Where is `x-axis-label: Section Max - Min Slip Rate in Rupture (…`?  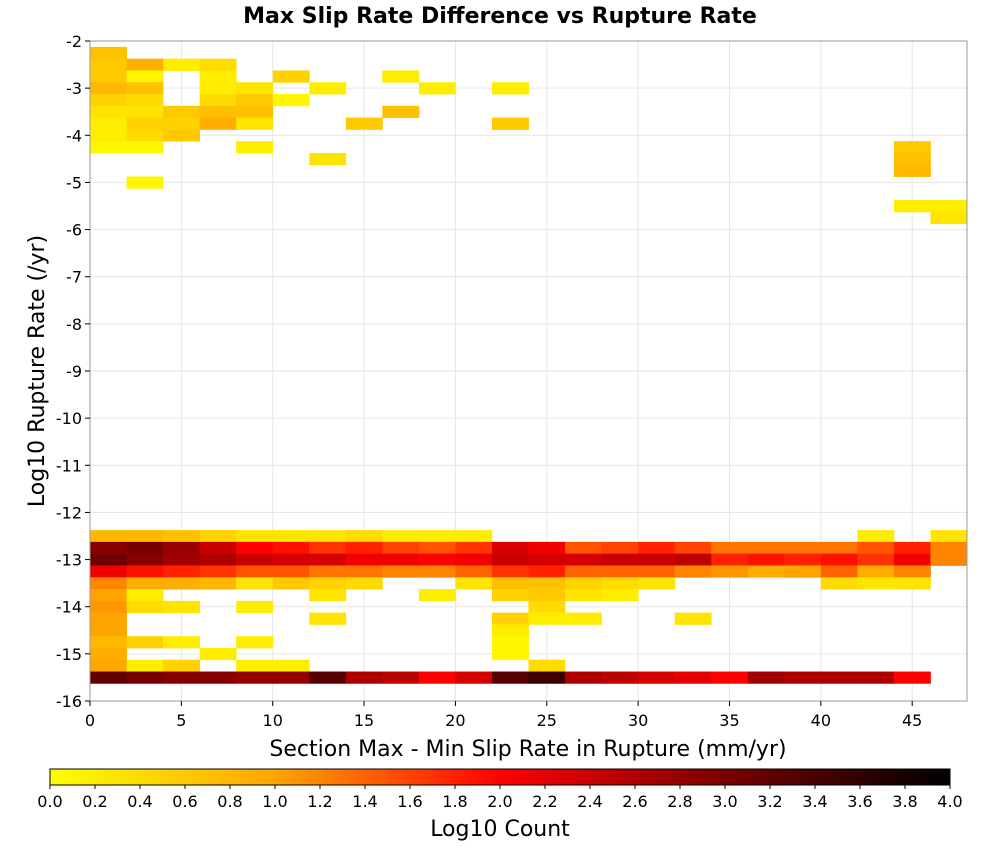
x-axis-label: Section Max - Min Slip Rate in Rupture (… is located at coordinates (527, 749).